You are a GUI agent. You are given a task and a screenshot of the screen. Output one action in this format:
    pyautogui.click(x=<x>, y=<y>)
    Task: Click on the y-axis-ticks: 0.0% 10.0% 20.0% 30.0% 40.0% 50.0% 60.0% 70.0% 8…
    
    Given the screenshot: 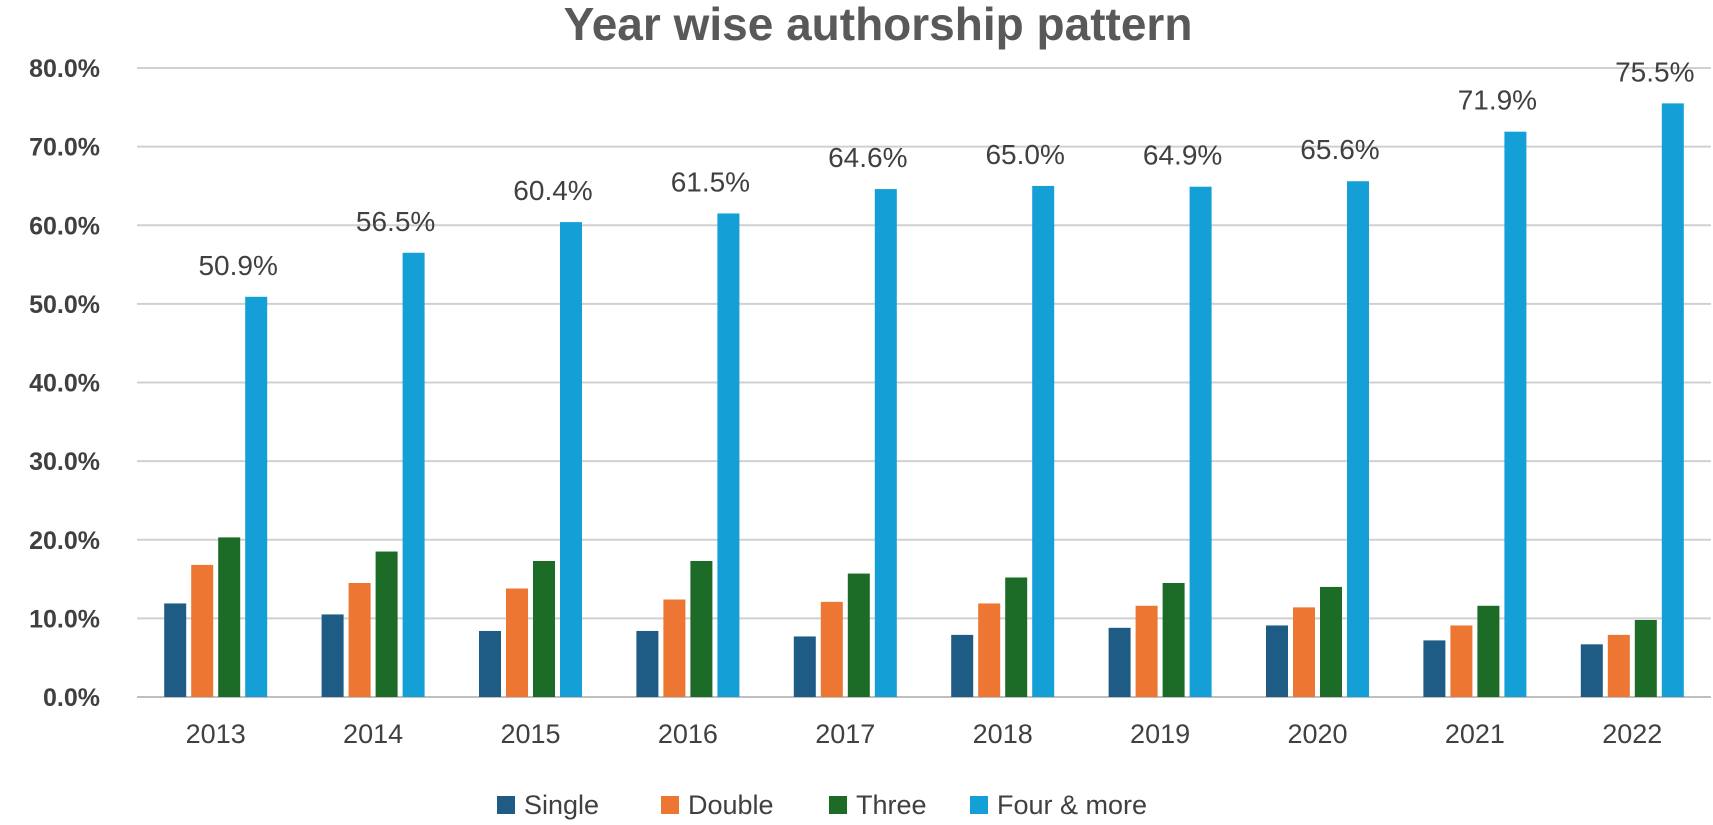 What is the action you would take?
    pyautogui.click(x=64, y=383)
    